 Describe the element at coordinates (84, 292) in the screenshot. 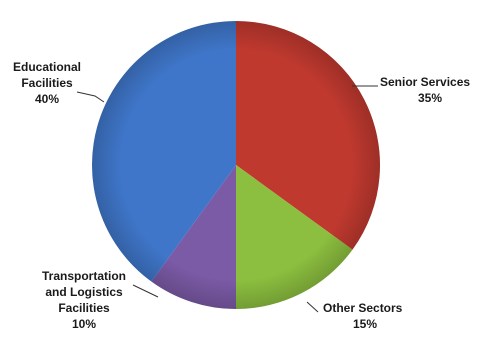

I see `slice-name-line-transportation: and Logistics` at that location.